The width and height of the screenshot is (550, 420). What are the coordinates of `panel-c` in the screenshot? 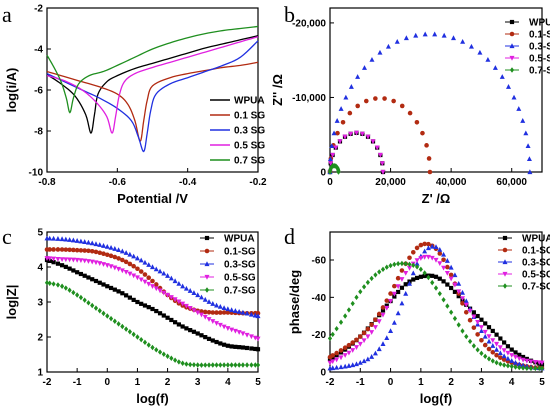 It's located at (152, 302).